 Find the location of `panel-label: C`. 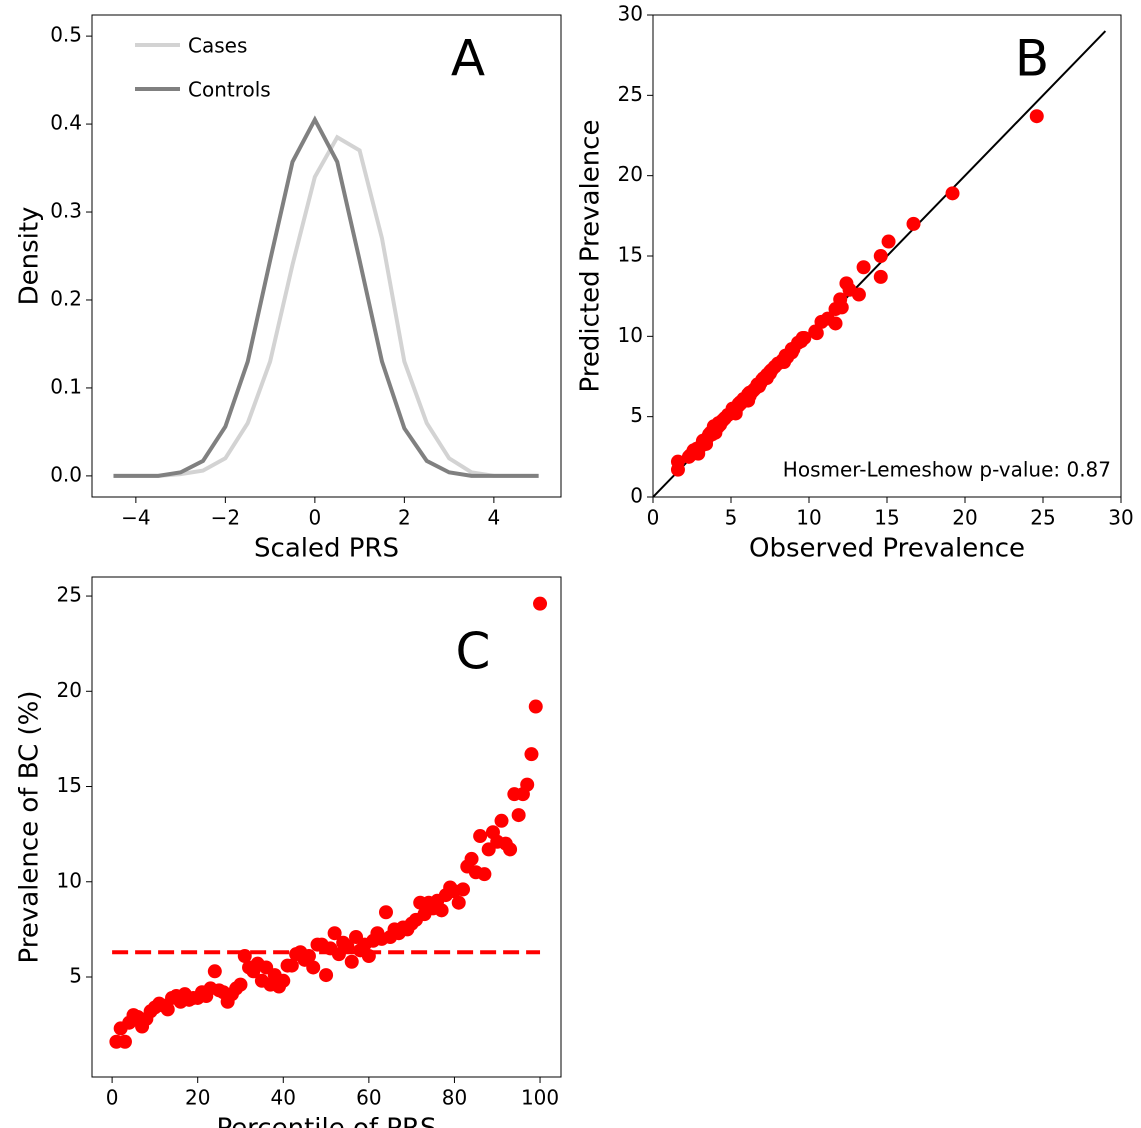

panel-label: C is located at coordinates (473, 652).